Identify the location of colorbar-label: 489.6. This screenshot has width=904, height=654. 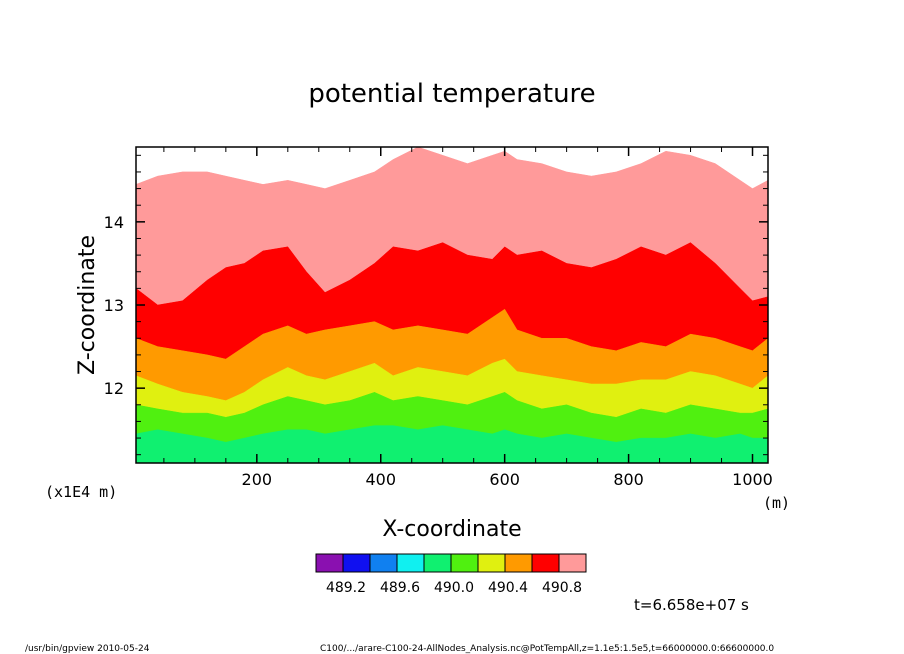
(400, 588).